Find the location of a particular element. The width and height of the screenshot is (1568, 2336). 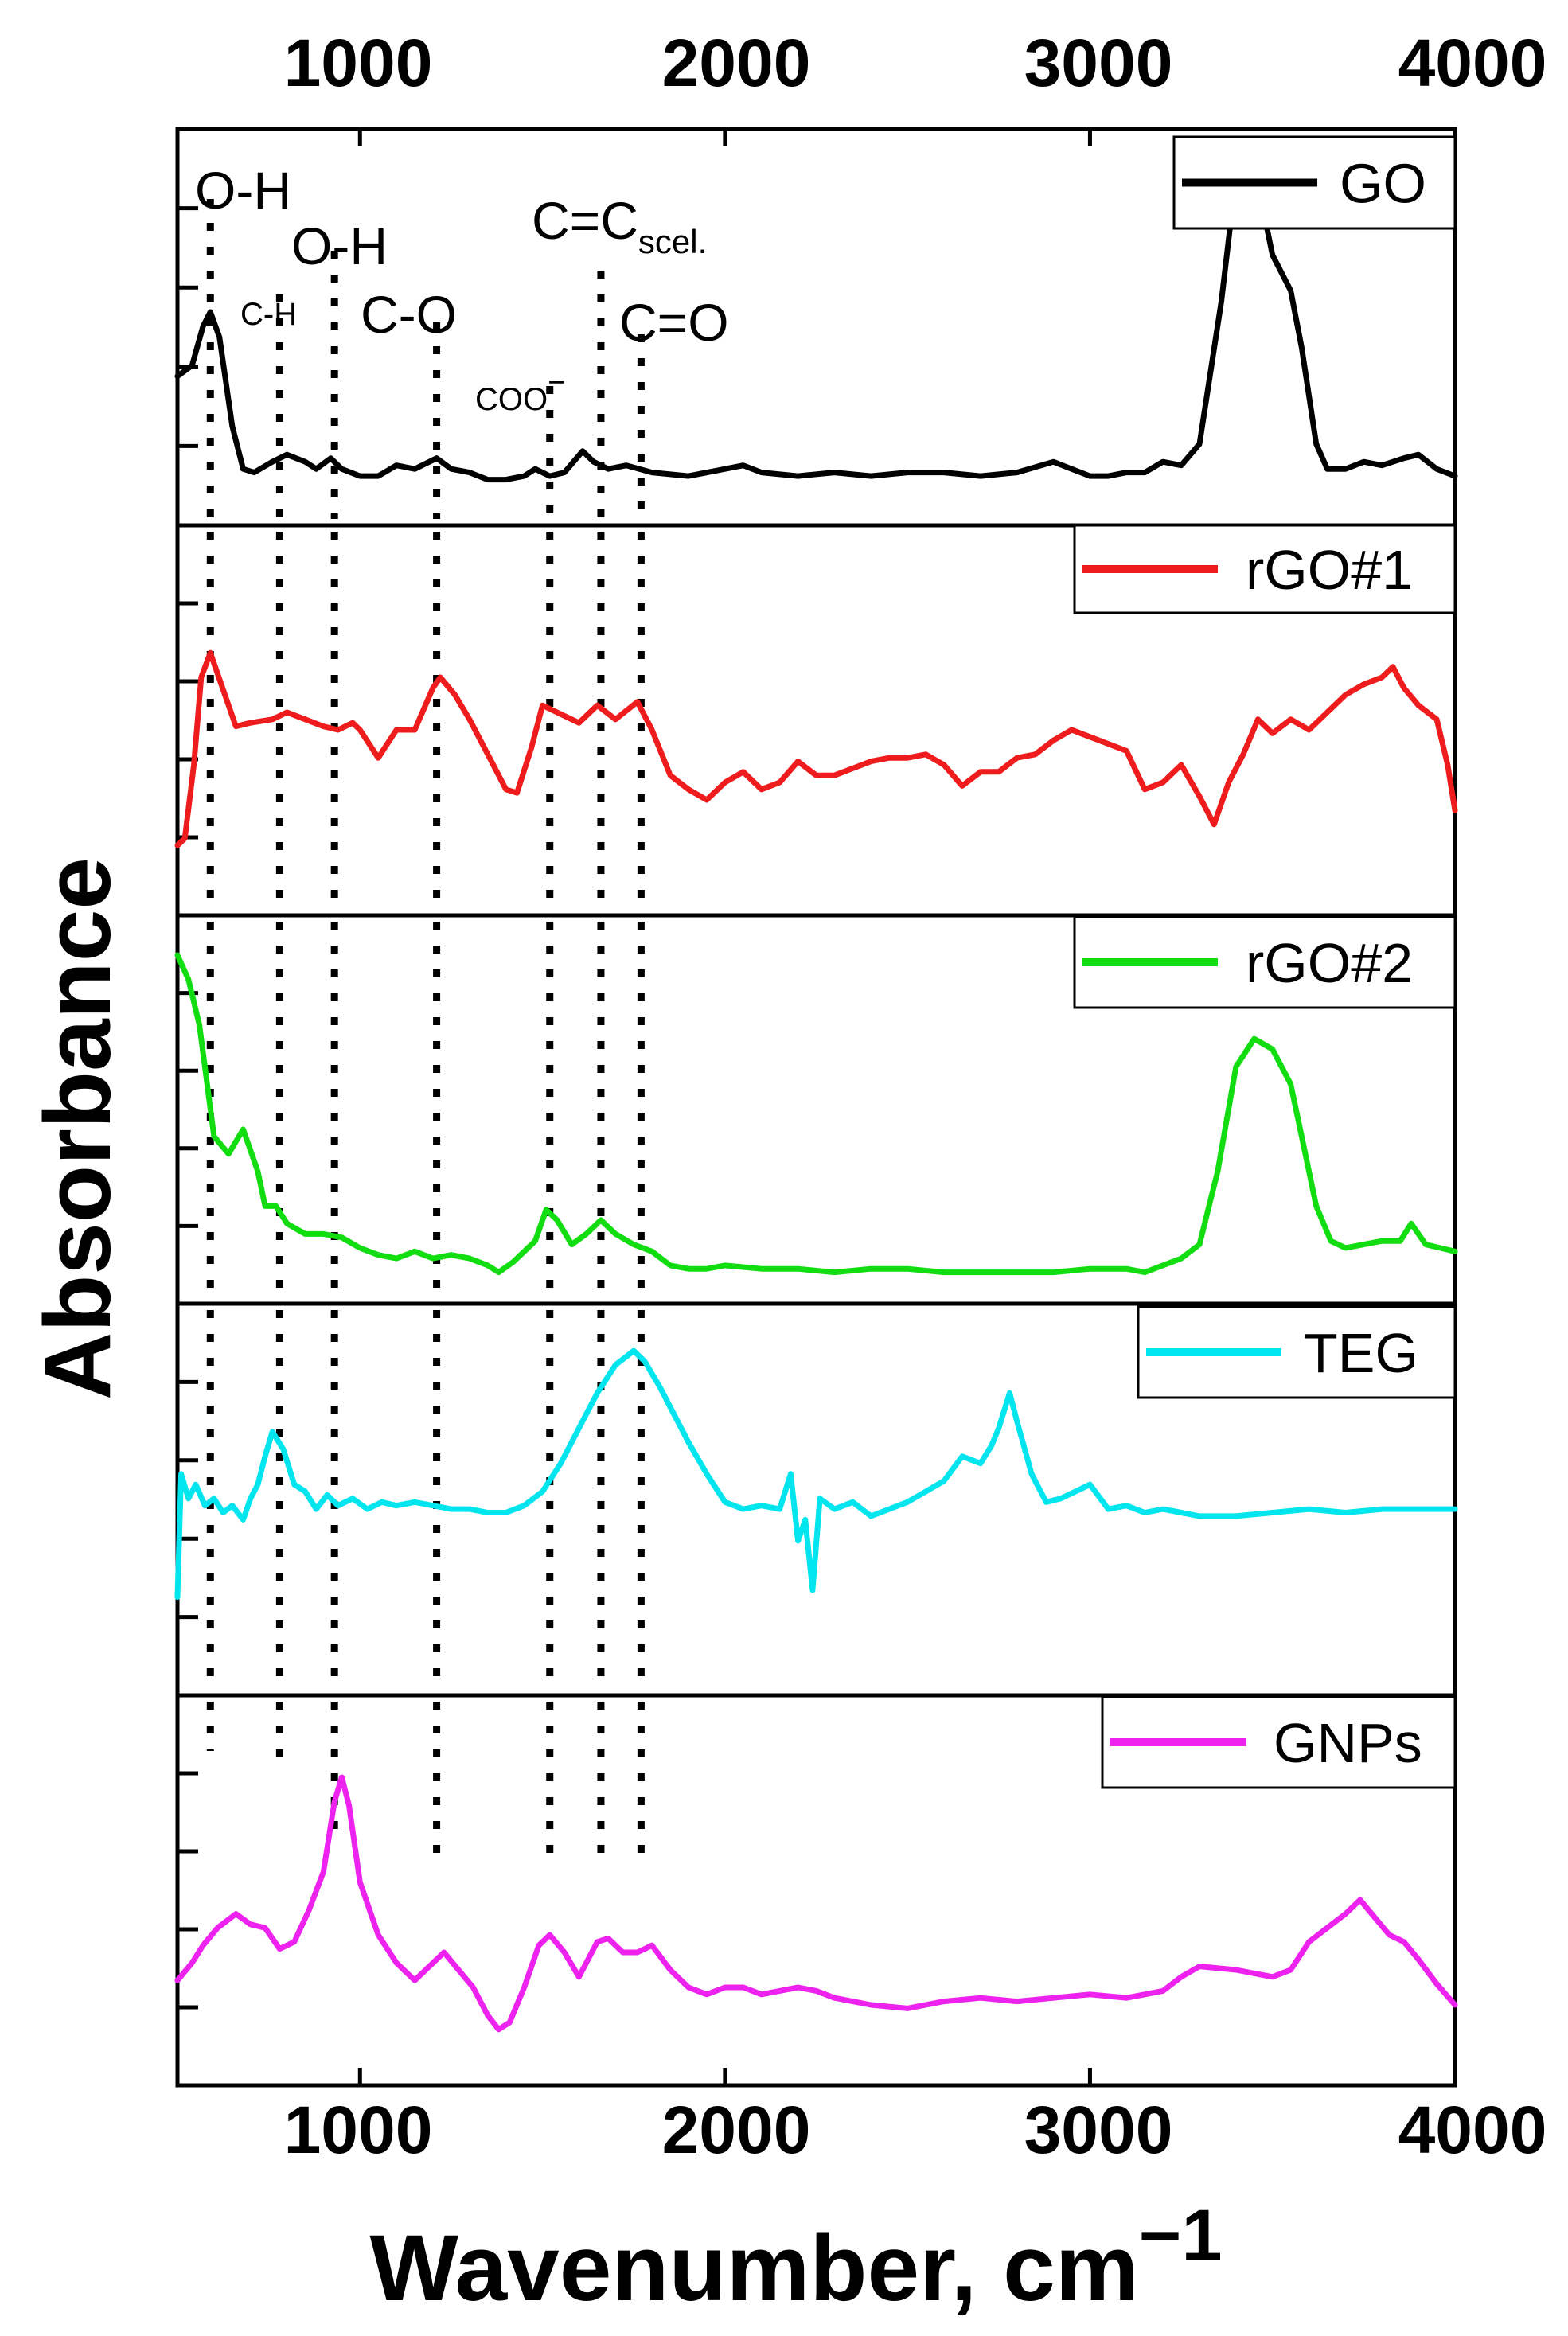

top-tick-label-3000: 3000 is located at coordinates (1099, 62).